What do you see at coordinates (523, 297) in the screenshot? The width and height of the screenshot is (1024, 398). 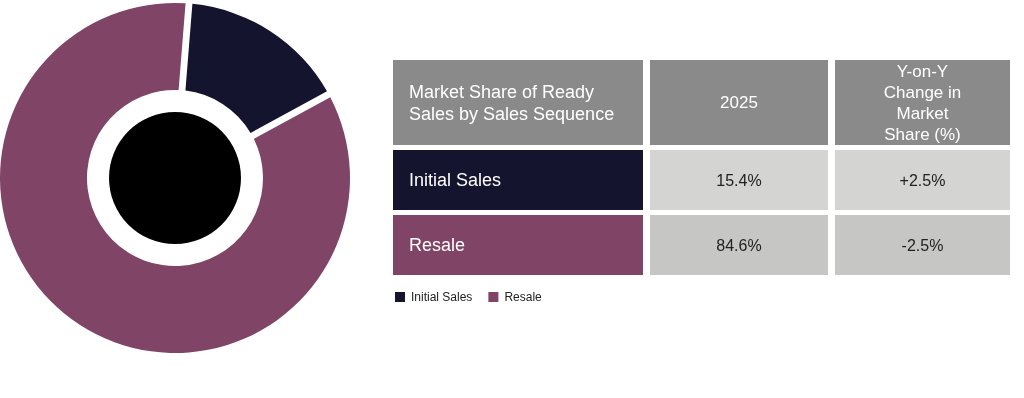 I see `legend-label: Resale` at bounding box center [523, 297].